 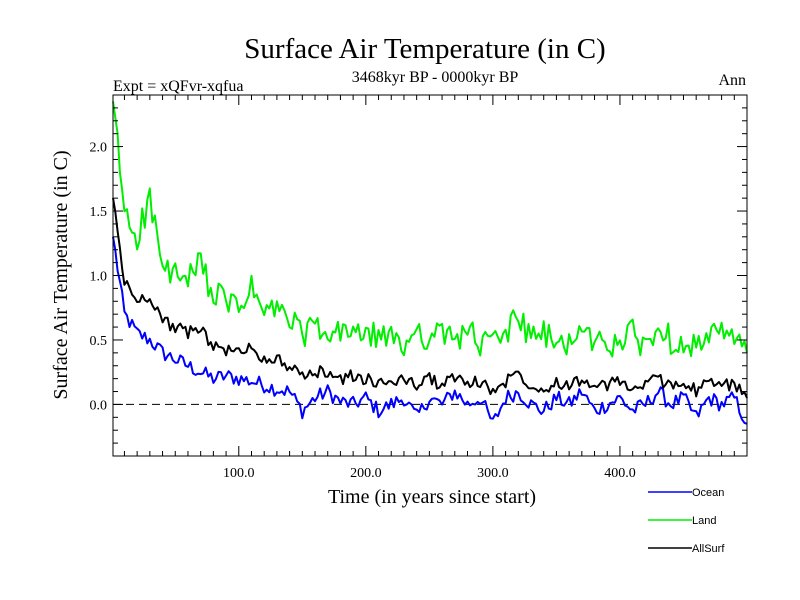 What do you see at coordinates (620, 473) in the screenshot?
I see `x-tick-label: 400.0` at bounding box center [620, 473].